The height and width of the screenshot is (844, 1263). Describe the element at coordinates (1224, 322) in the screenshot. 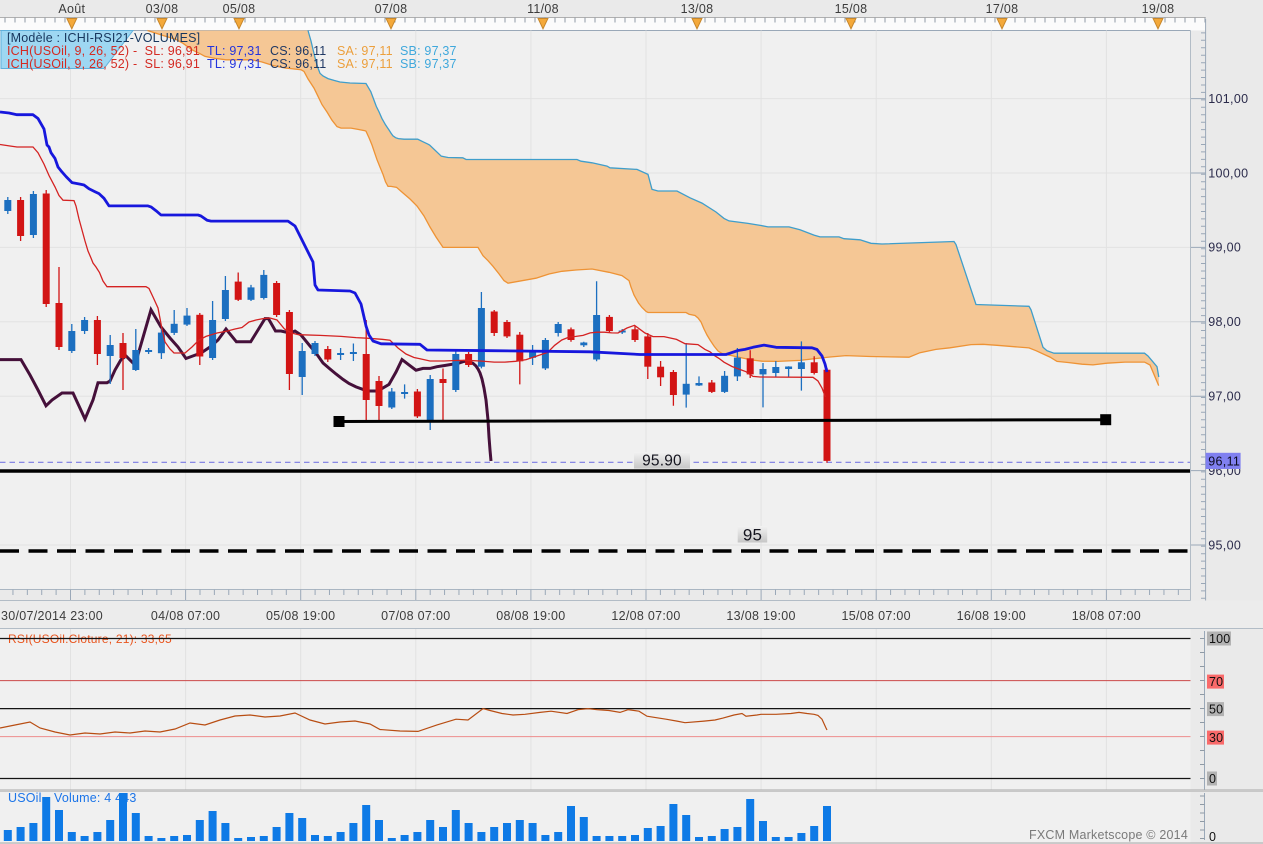

I see `svg-text: 98,00` at that location.